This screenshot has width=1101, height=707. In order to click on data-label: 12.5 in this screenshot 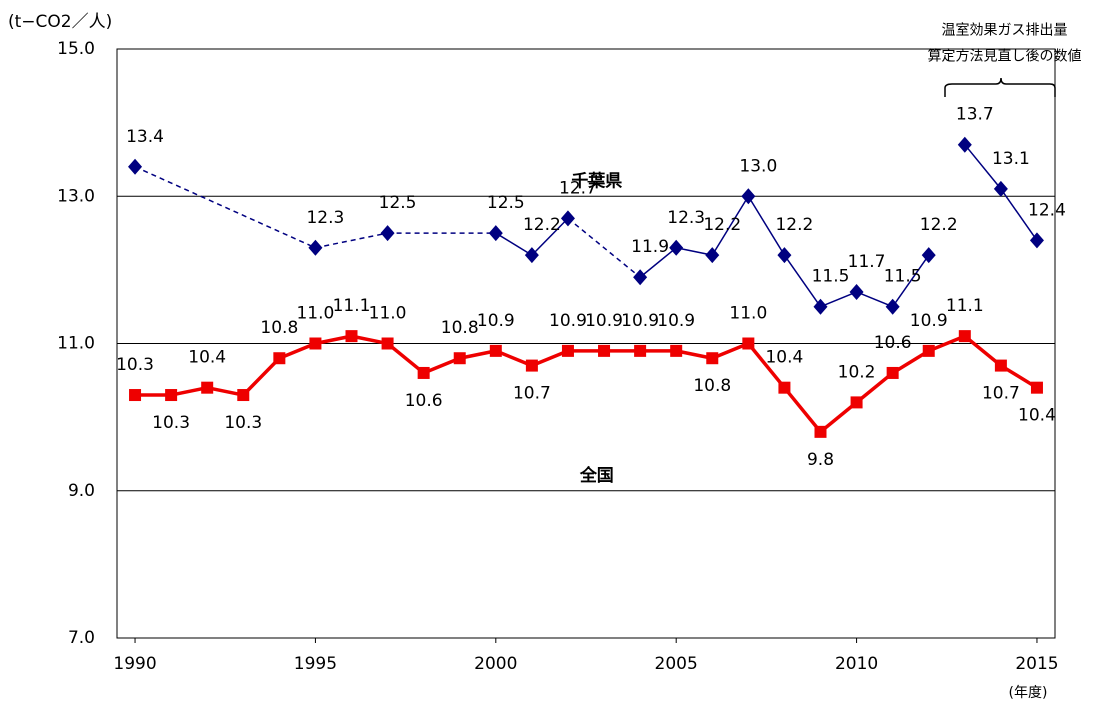, I will do `click(506, 203)`.